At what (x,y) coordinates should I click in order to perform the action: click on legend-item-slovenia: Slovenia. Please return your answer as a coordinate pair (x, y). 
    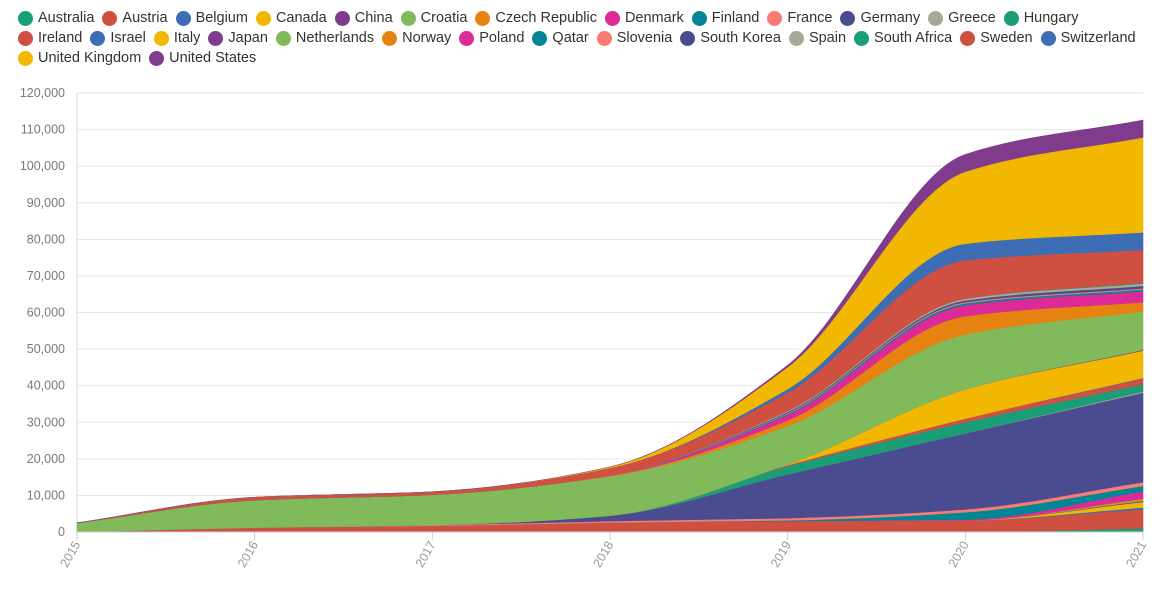
    Looking at the image, I should click on (634, 38).